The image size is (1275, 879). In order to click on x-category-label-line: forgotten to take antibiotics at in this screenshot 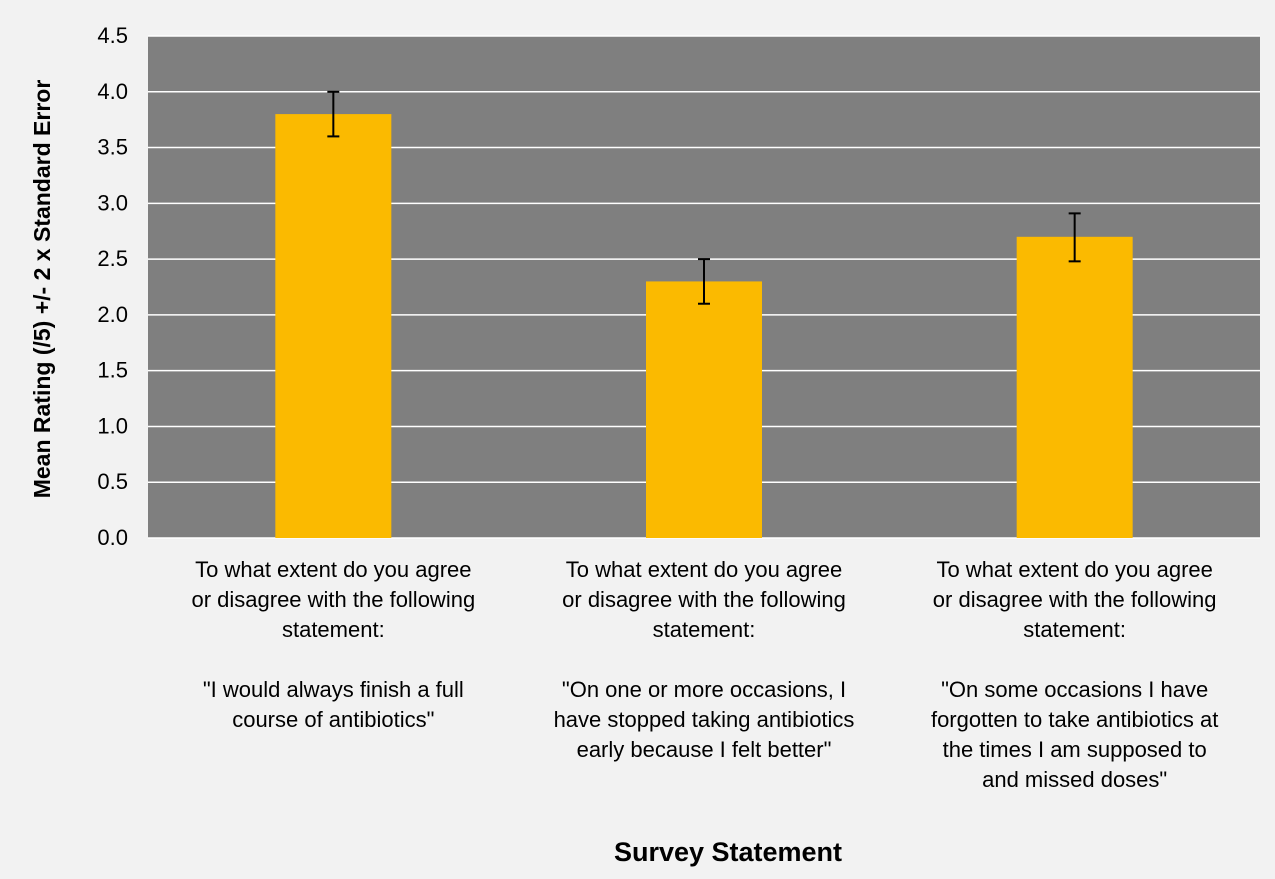, I will do `click(1074, 719)`.